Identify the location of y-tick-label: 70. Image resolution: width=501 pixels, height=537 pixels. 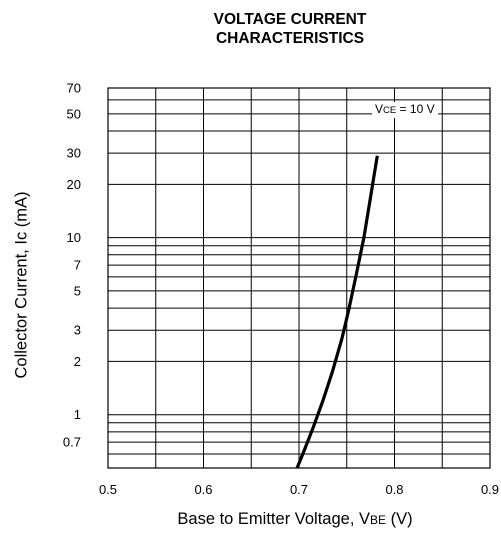
(74, 88).